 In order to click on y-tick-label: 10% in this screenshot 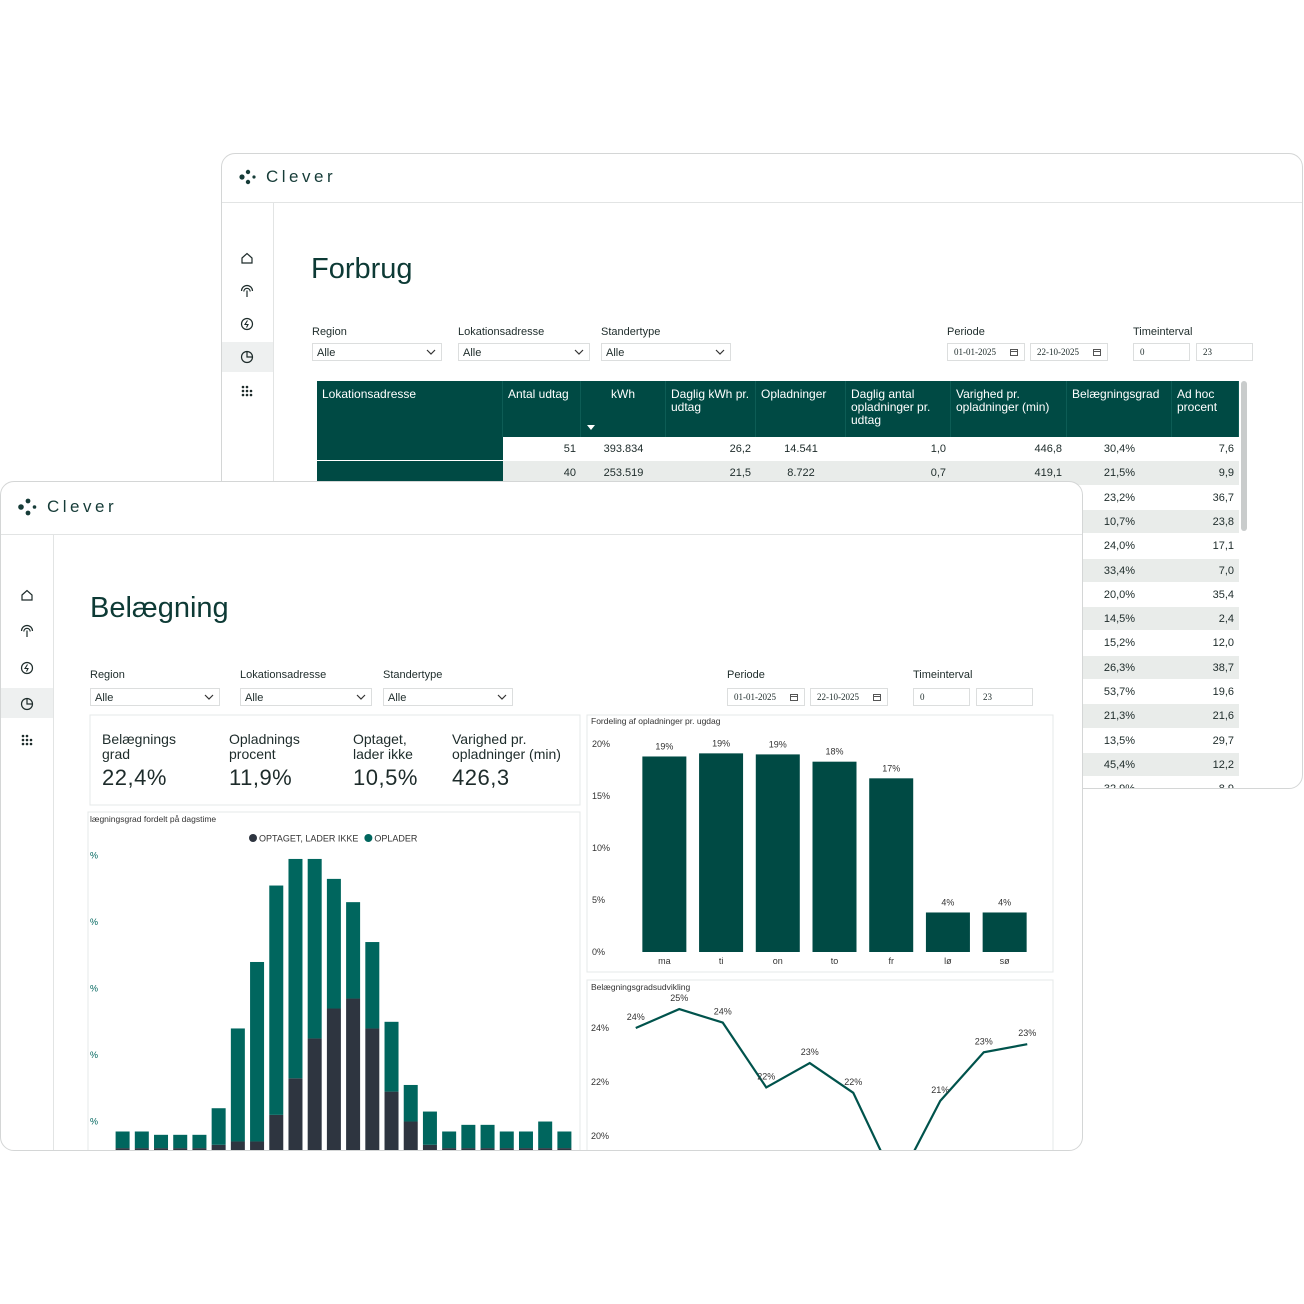, I will do `click(601, 848)`.